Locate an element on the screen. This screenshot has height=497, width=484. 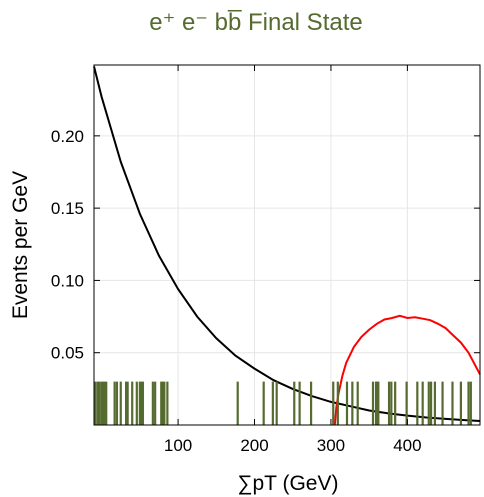
series-line is located at coordinates (407, 370).